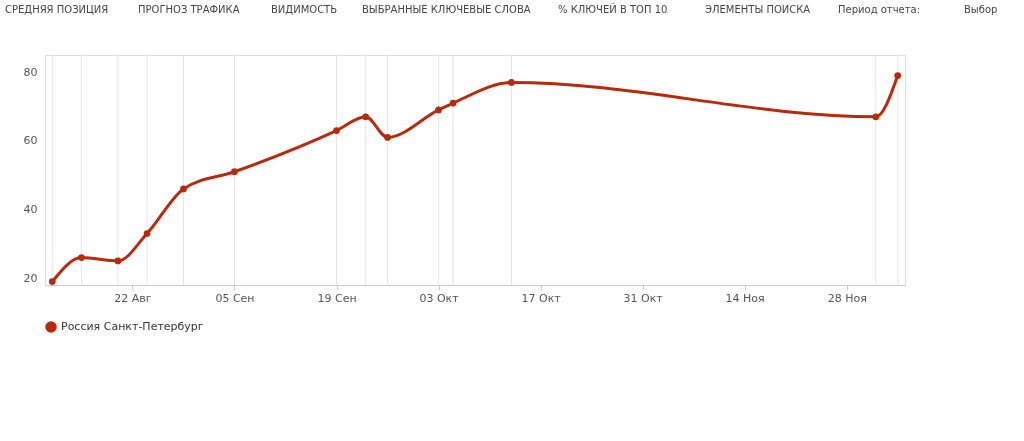  Describe the element at coordinates (30, 209) in the screenshot. I see `y-tick-label: 40` at that location.